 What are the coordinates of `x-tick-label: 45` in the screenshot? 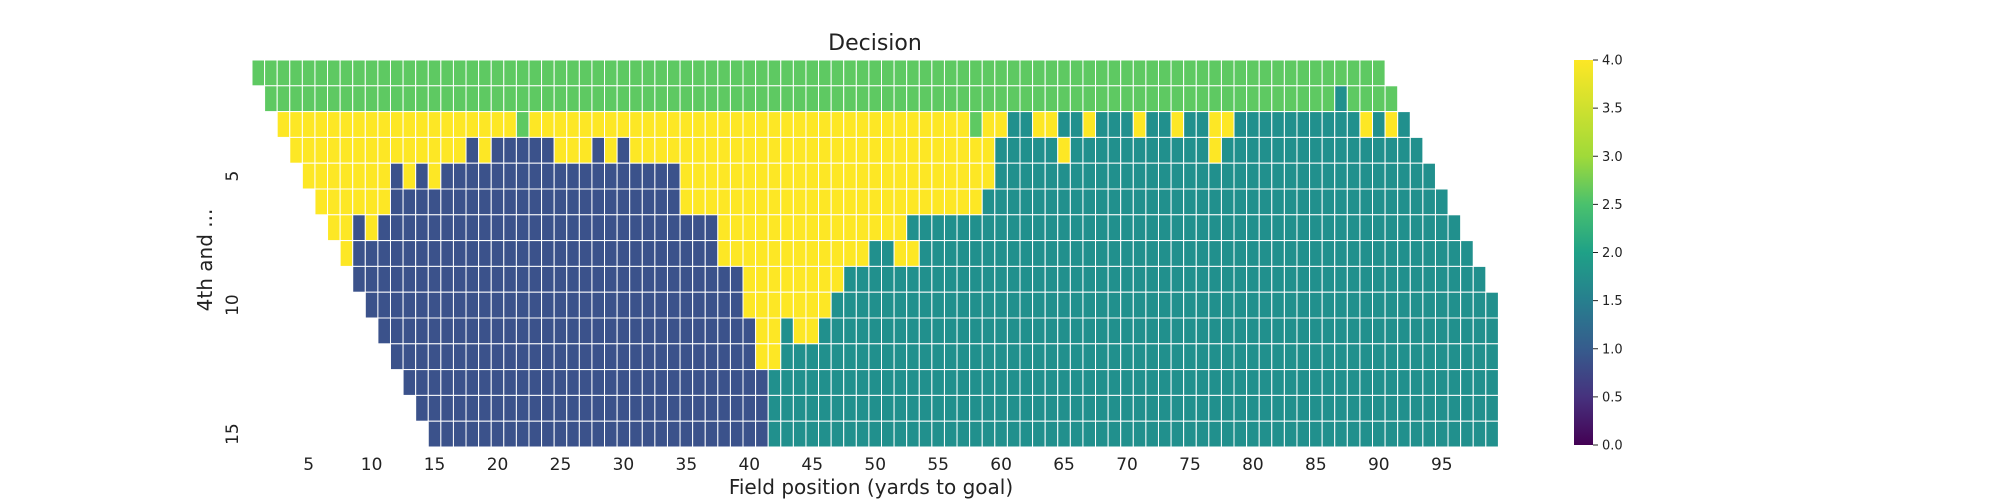 It's located at (812, 465).